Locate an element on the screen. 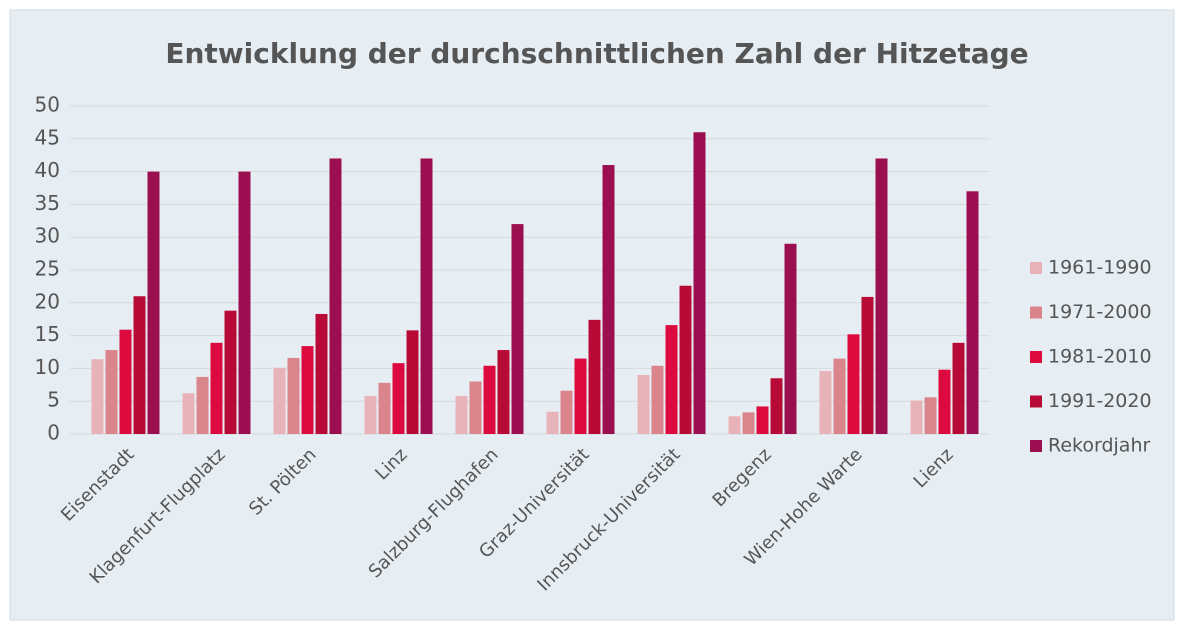 The height and width of the screenshot is (630, 1184). legend-label: 1991-2020 is located at coordinates (1100, 401).